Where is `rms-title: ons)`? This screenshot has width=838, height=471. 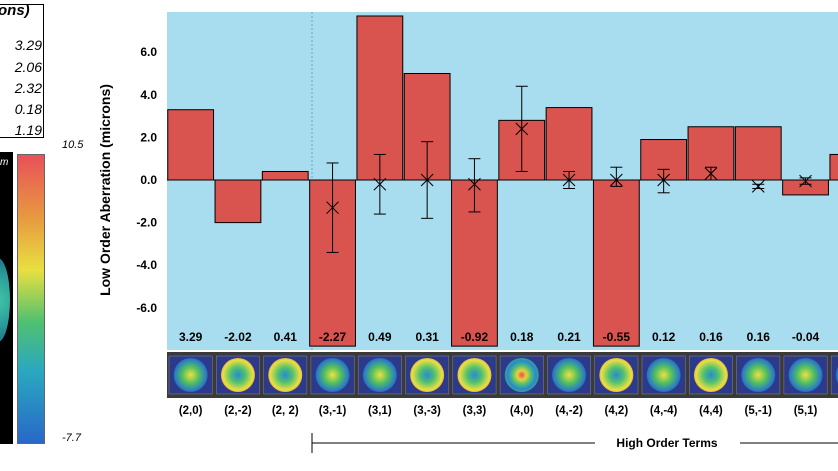 rms-title: ons) is located at coordinates (15, 10).